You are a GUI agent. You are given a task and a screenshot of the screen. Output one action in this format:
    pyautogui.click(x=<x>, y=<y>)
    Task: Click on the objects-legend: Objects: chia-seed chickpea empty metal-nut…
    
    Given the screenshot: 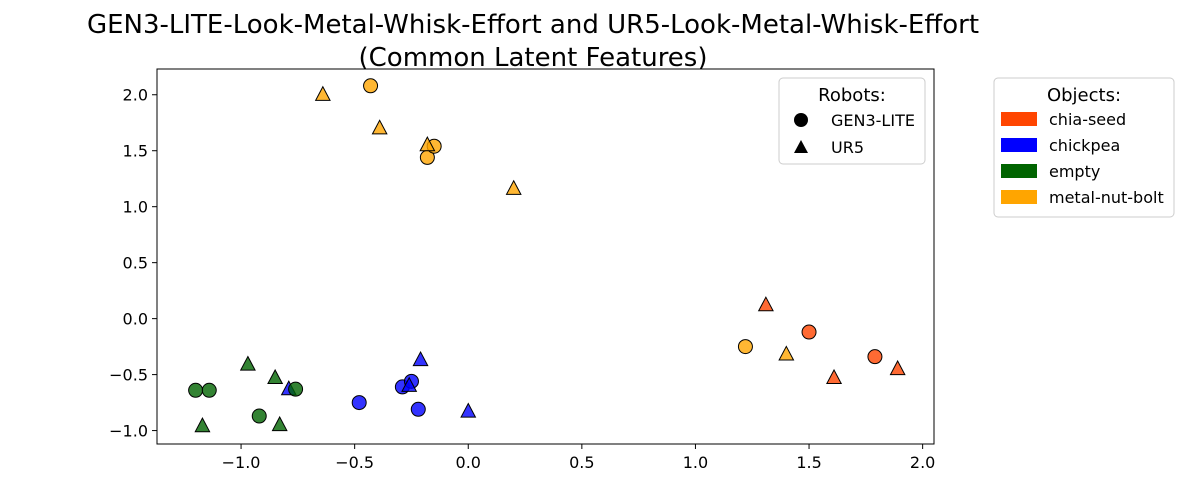 What is the action you would take?
    pyautogui.click(x=1084, y=147)
    